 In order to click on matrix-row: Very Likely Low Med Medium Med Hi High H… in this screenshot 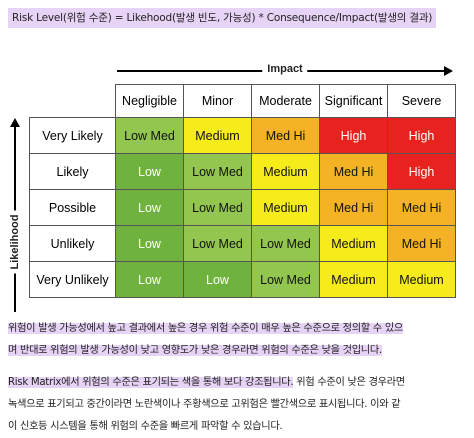, I will do `click(242, 135)`.